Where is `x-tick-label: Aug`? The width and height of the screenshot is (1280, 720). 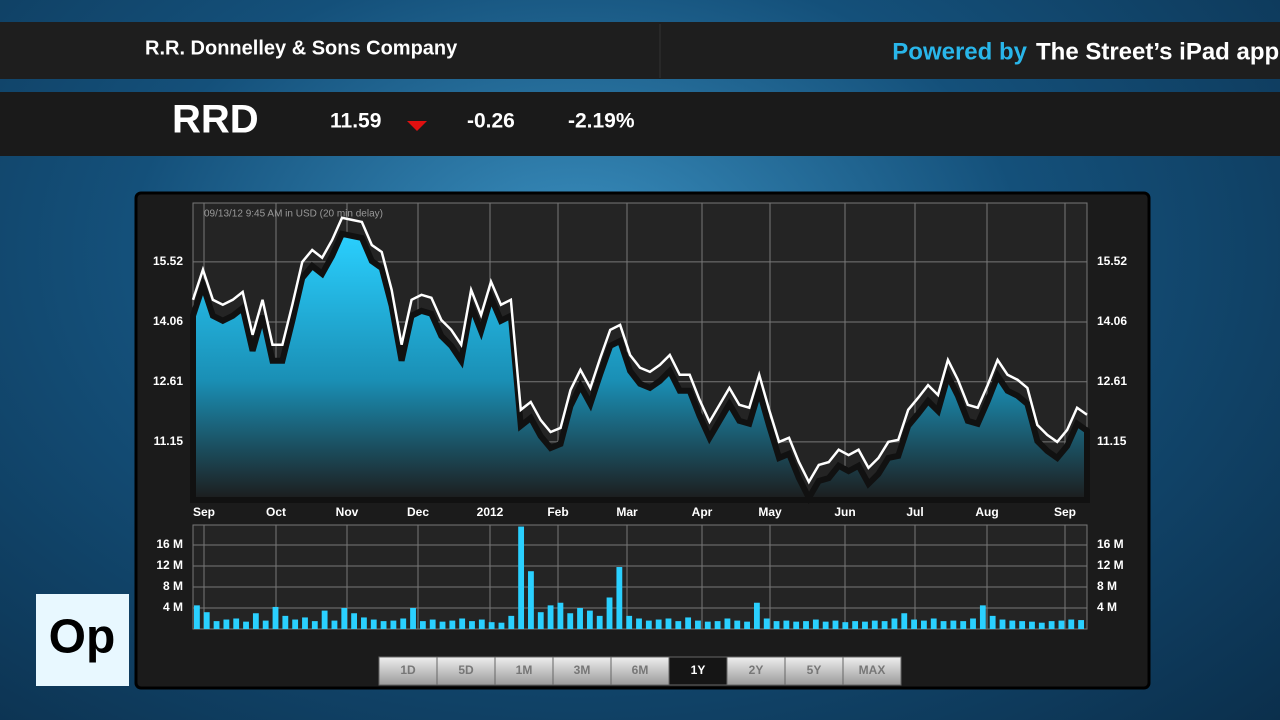 x-tick-label: Aug is located at coordinates (986, 512).